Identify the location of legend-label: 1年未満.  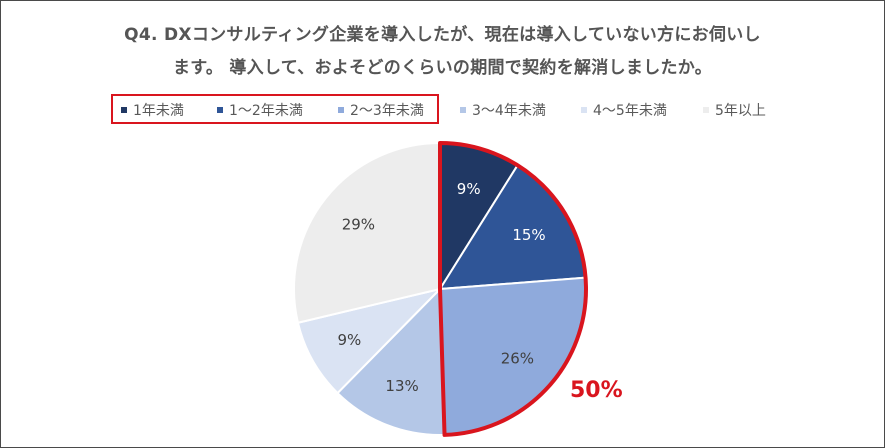
(158, 111).